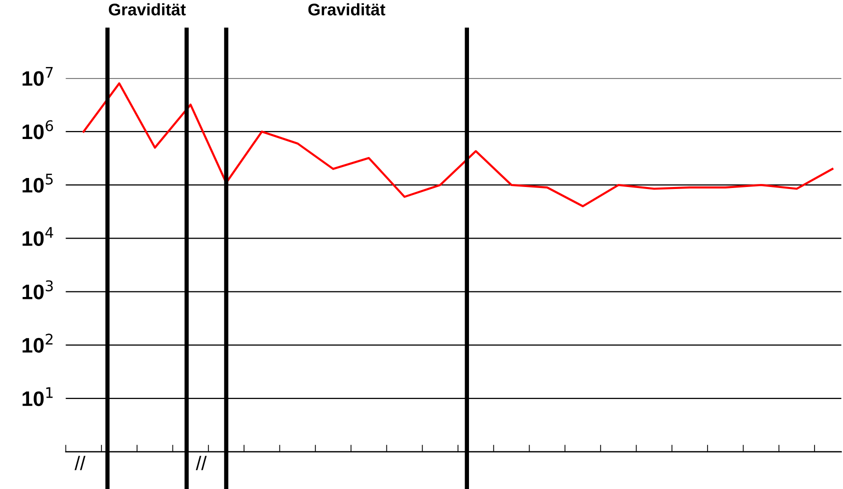  Describe the element at coordinates (38, 236) in the screenshot. I see `y-tick-label: 10$^{4}$` at that location.